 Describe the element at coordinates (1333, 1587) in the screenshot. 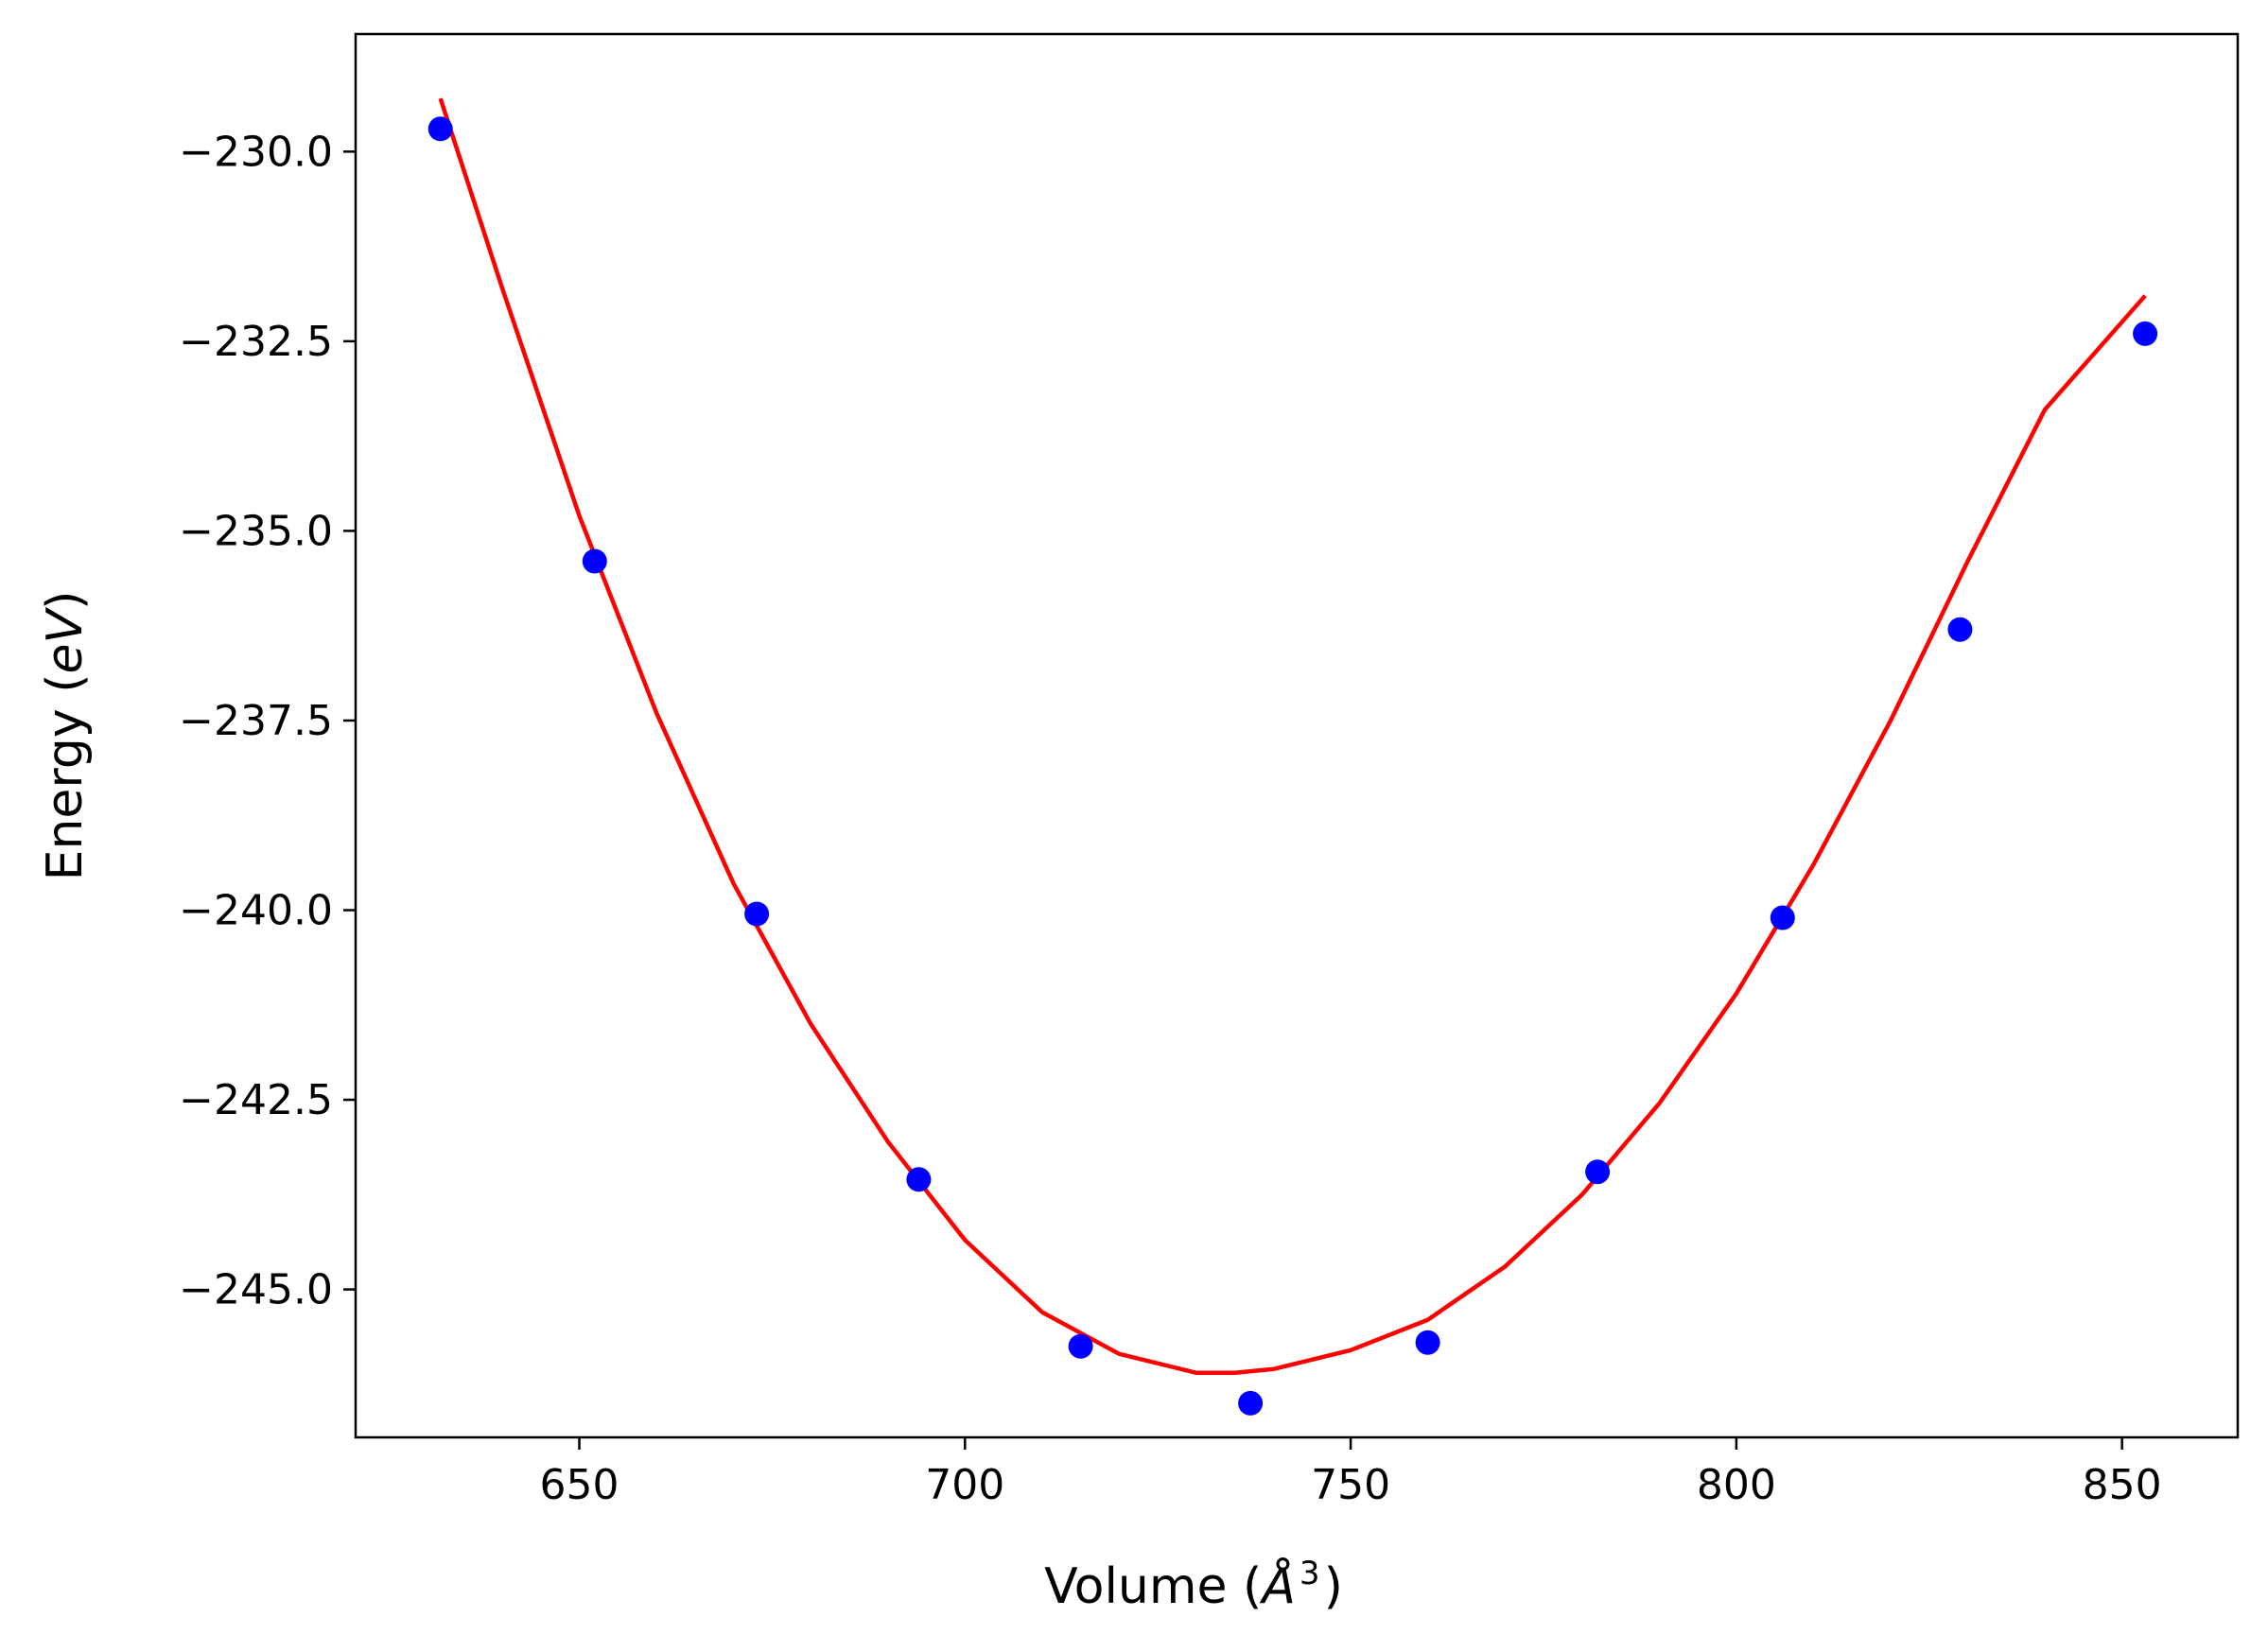

I see `x-axis-label-close: )` at that location.